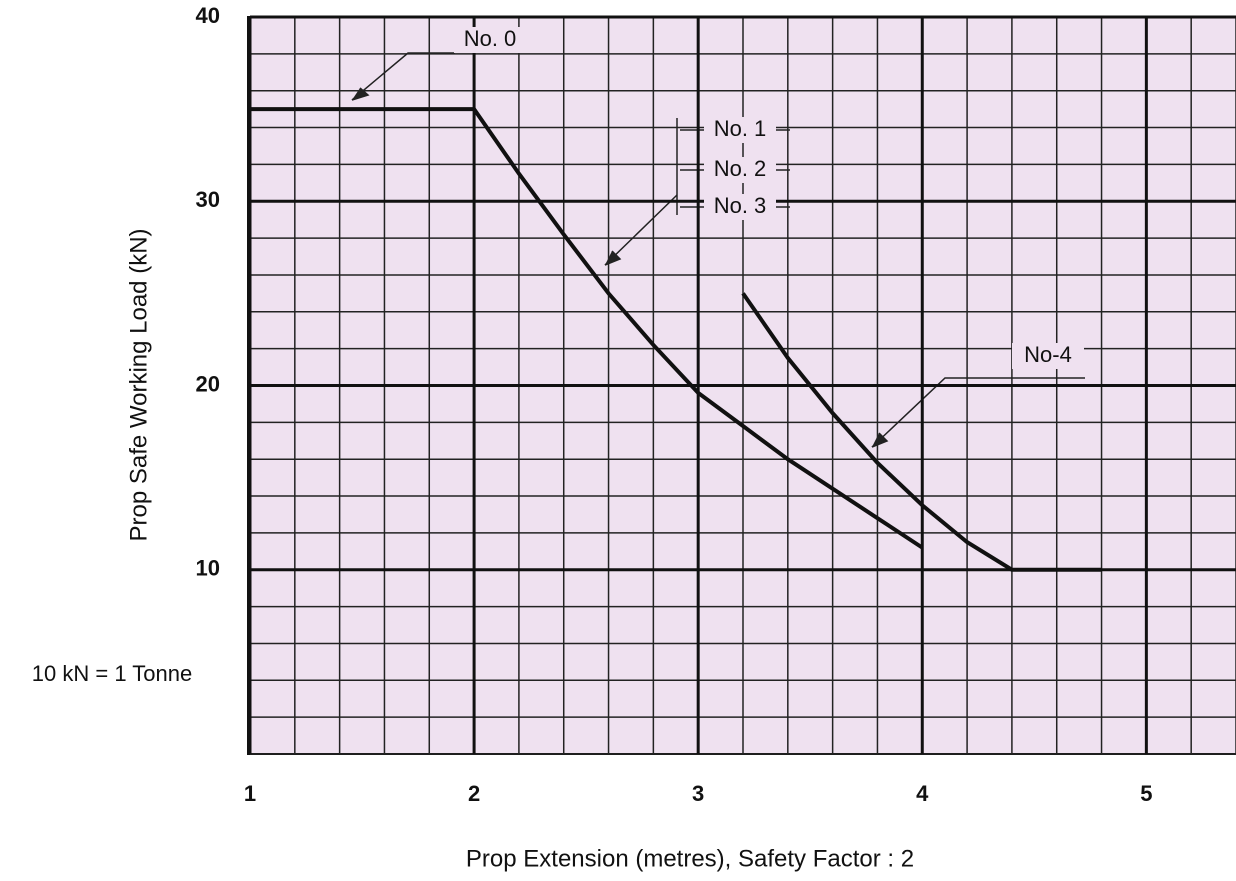 The width and height of the screenshot is (1236, 881). What do you see at coordinates (208, 15) in the screenshot?
I see `y-tick-label: 40` at bounding box center [208, 15].